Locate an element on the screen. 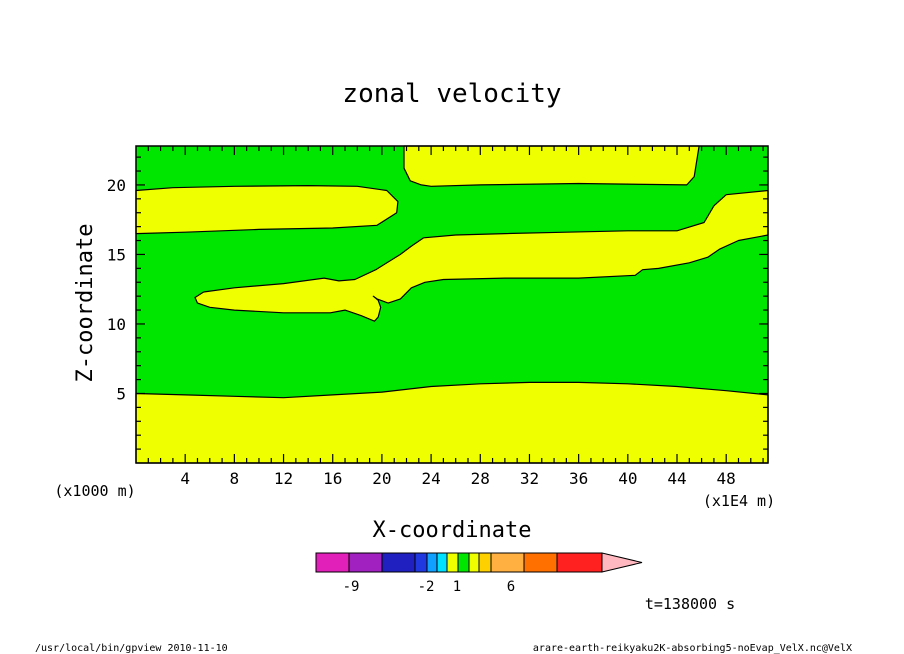 The height and width of the screenshot is (654, 904). y-tick-label: 20 is located at coordinates (116, 185).